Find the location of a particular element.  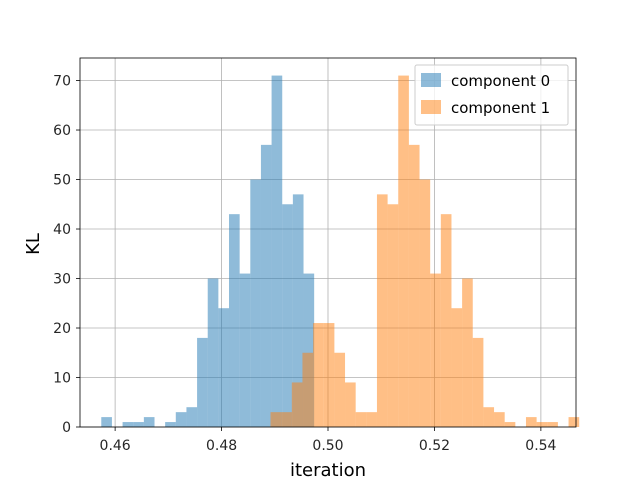

x-tick-label: 0.48 is located at coordinates (221, 446).